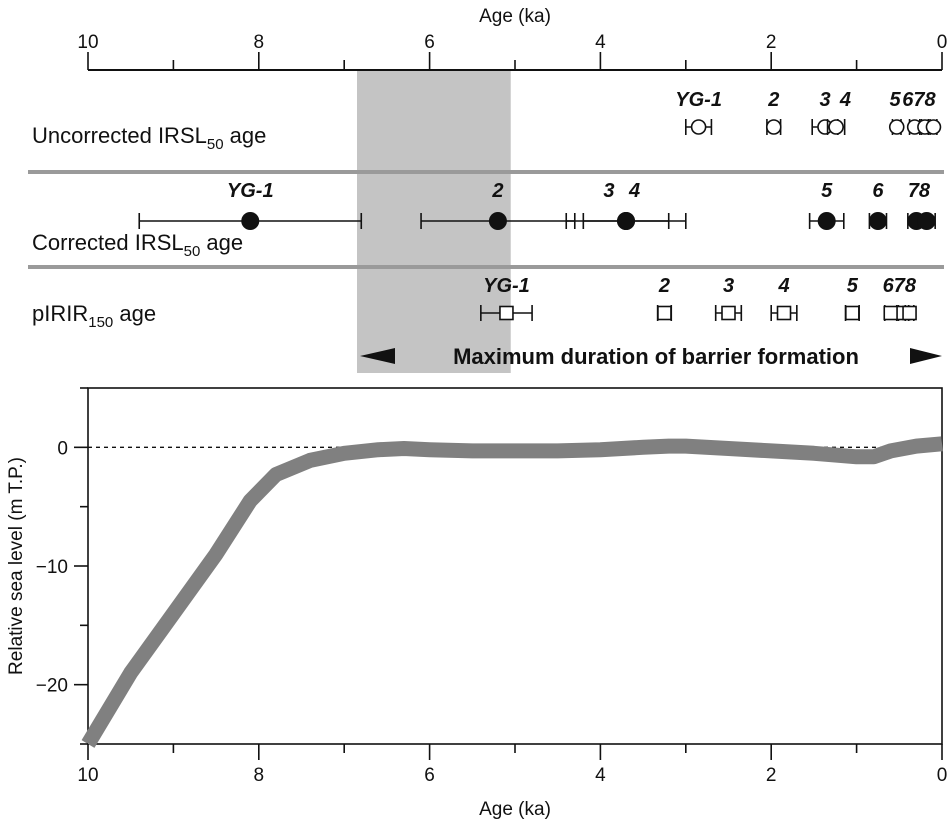 Image resolution: width=951 pixels, height=828 pixels. Describe the element at coordinates (600, 42) in the screenshot. I see `top-axis-tick-label: 4` at that location.